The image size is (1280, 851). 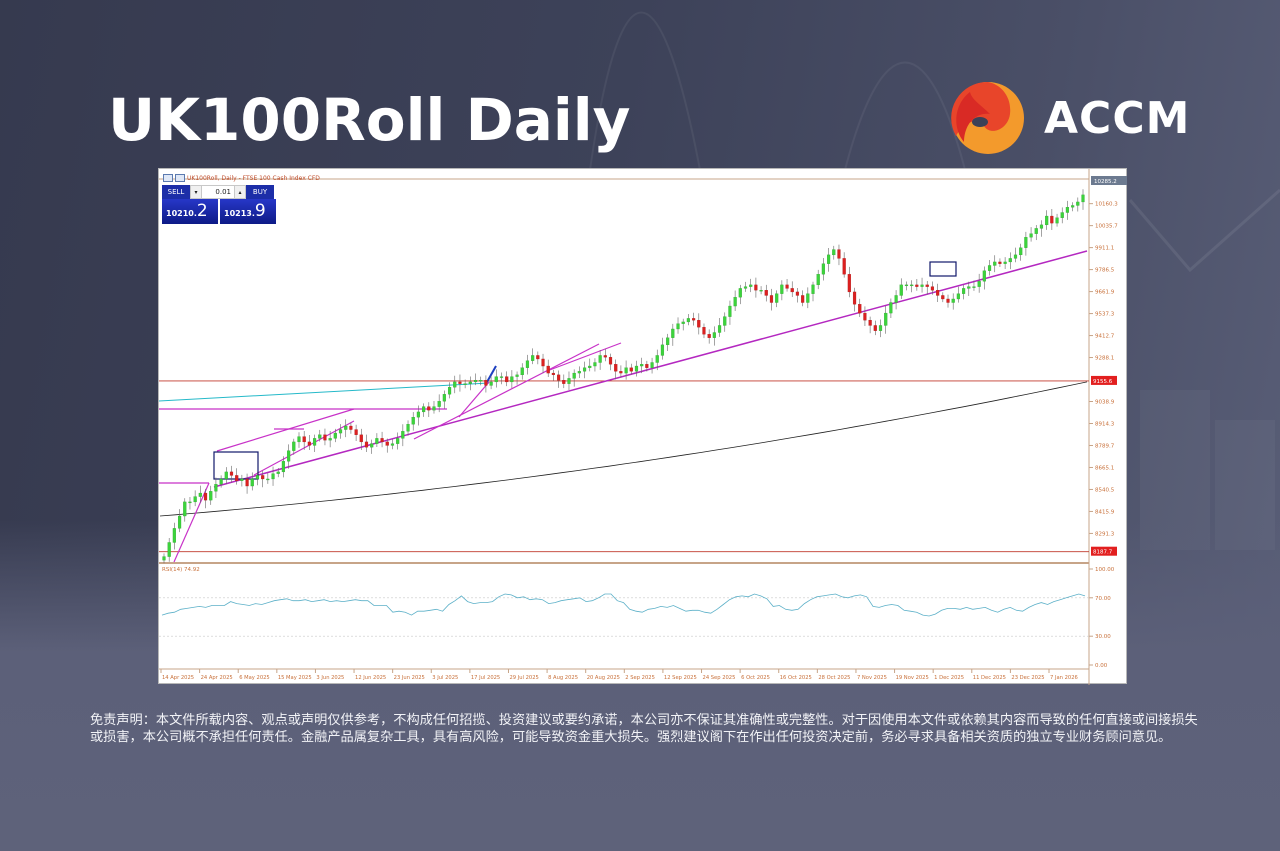 I want to click on svg-text: 12 Sep 2025, so click(x=680, y=678).